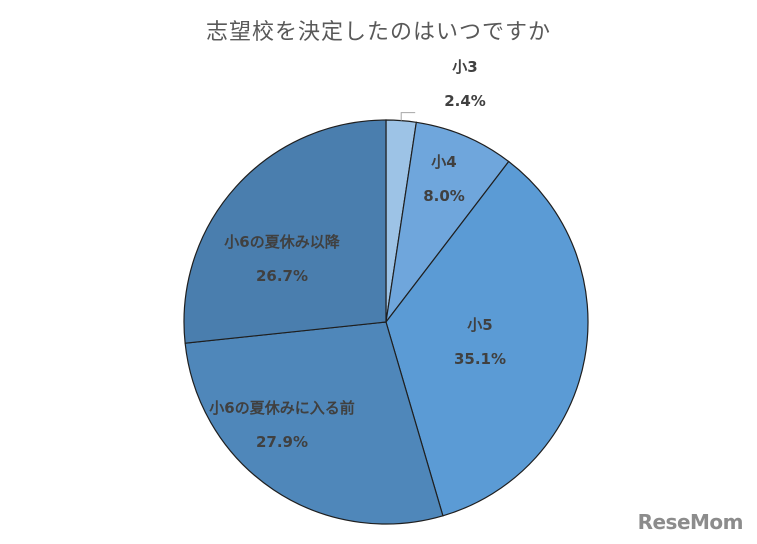  I want to click on slice-value-label: 27.9%, so click(282, 442).